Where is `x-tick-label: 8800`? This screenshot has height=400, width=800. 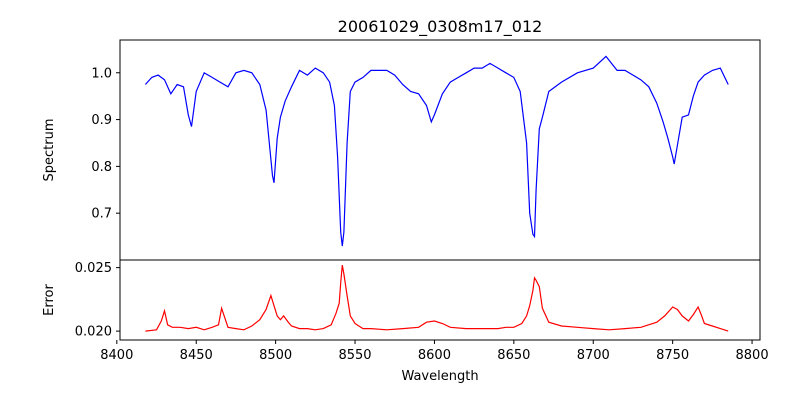
x-tick-label: 8800 is located at coordinates (752, 355).